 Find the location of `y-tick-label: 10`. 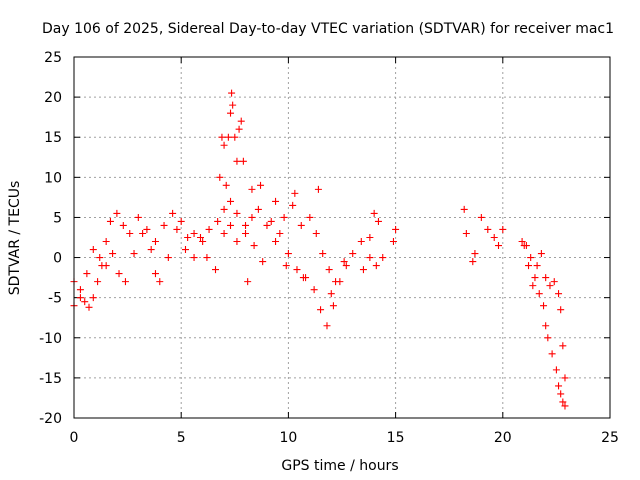

y-tick-label: 10 is located at coordinates (53, 178).